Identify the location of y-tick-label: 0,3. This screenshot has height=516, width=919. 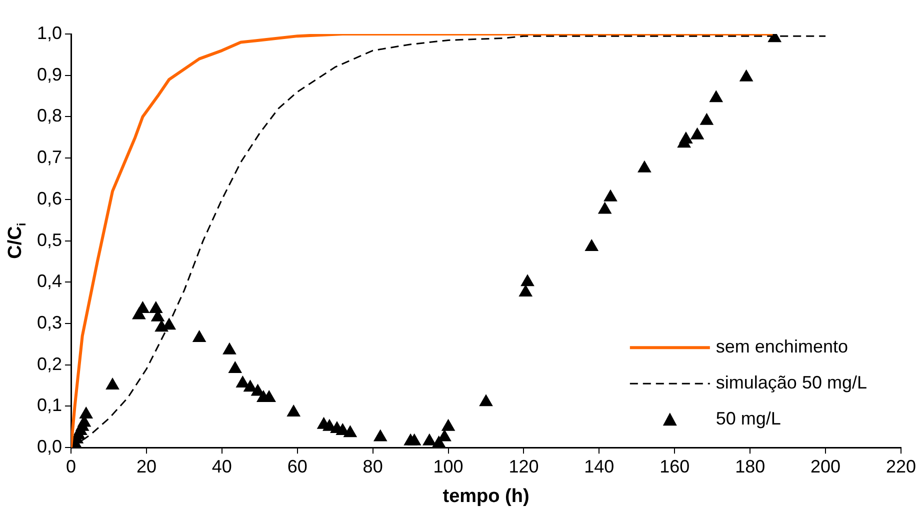
(49, 322).